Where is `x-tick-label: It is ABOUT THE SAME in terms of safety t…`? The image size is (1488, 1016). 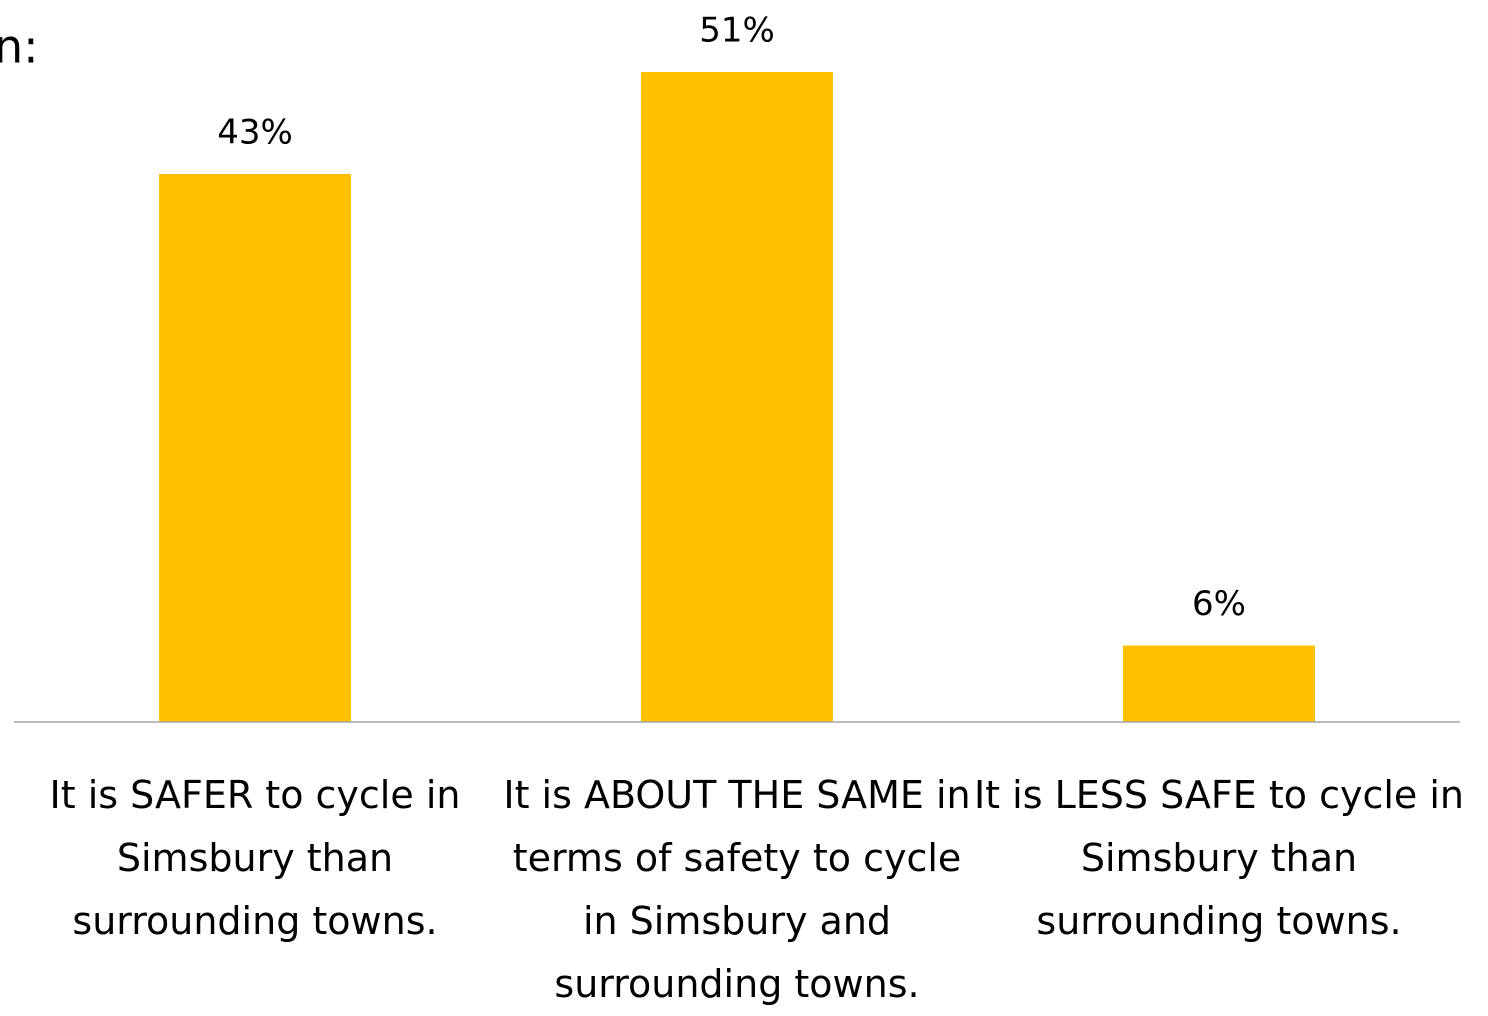 x-tick-label: It is ABOUT THE SAME in terms of safety t… is located at coordinates (736, 889).